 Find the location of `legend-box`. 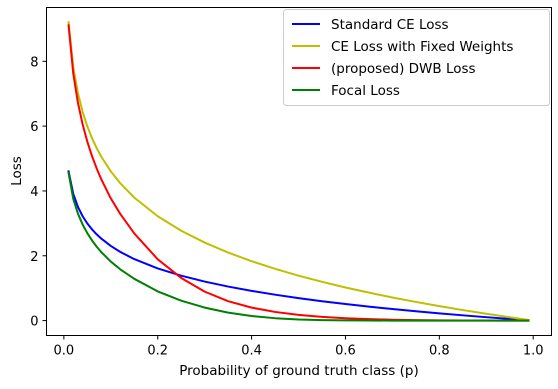

legend-box is located at coordinates (416, 57).